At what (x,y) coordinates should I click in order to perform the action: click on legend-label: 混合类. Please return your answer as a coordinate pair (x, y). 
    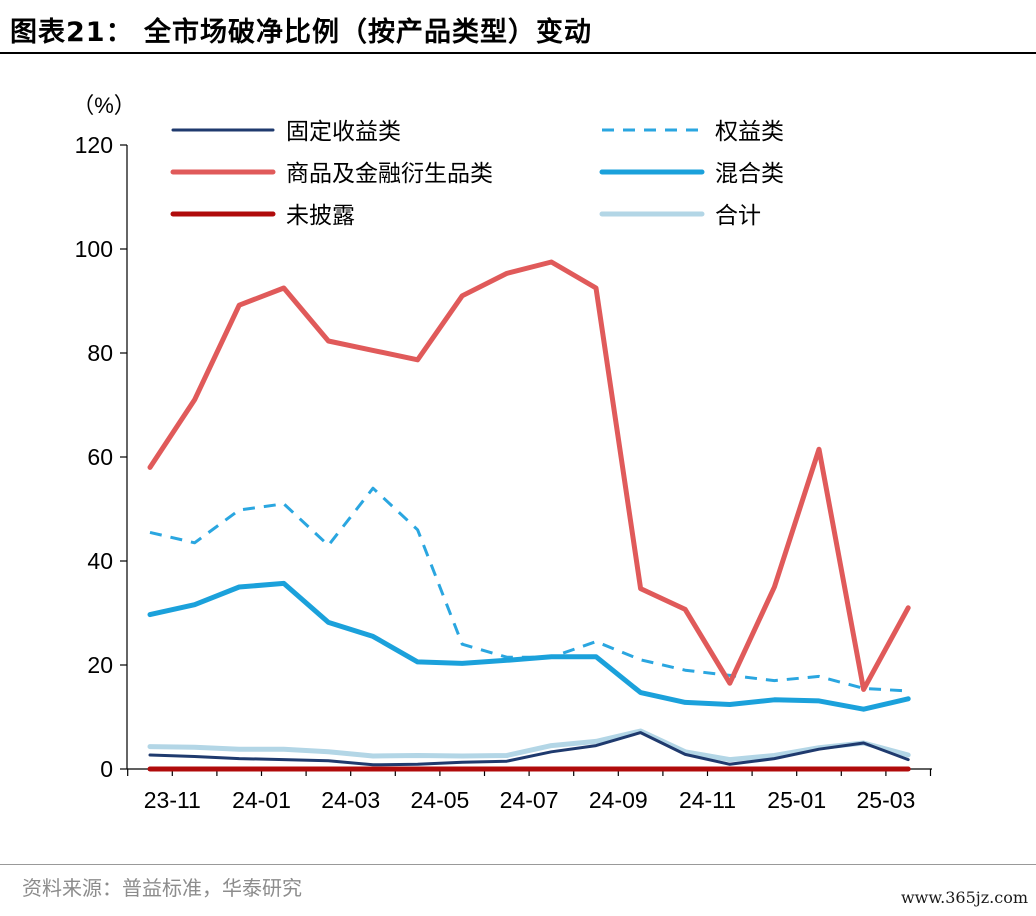
    Looking at the image, I should click on (749, 173).